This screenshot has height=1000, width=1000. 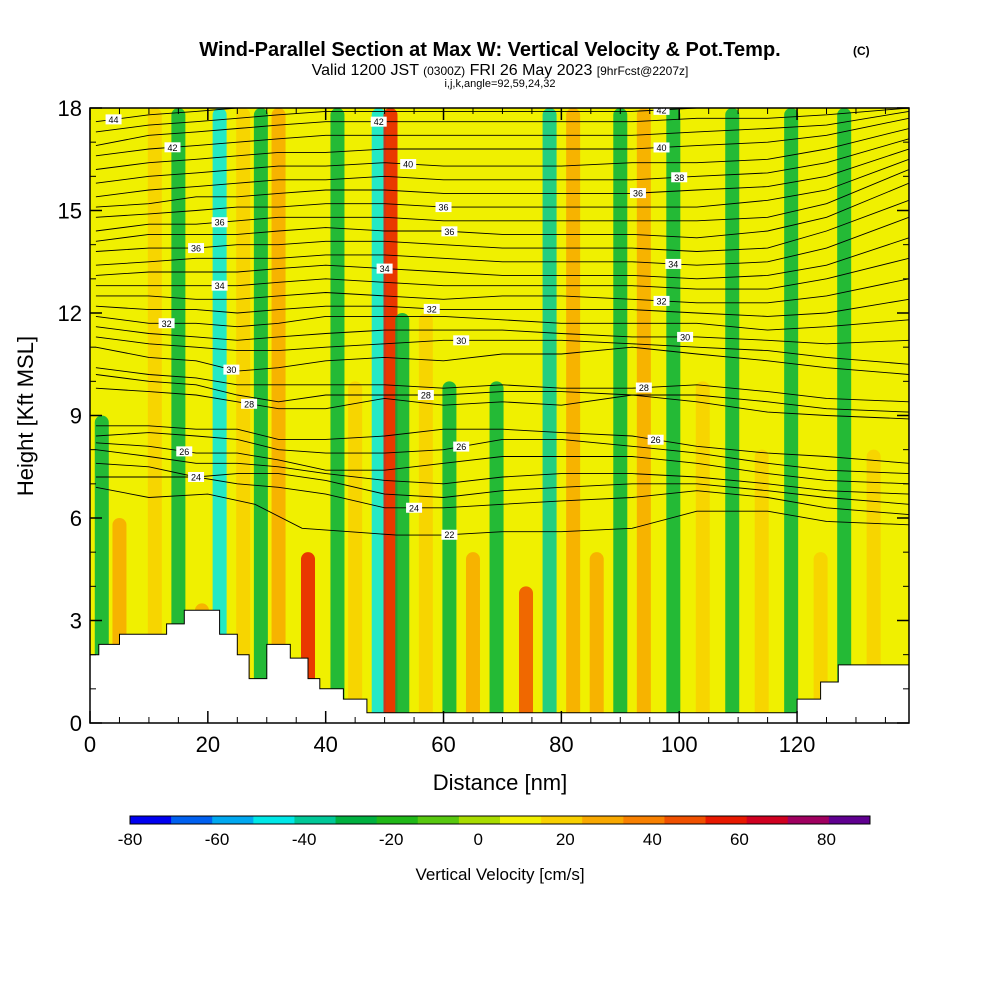 What do you see at coordinates (391, 839) in the screenshot?
I see `colorbar-tick-label-3: -20` at bounding box center [391, 839].